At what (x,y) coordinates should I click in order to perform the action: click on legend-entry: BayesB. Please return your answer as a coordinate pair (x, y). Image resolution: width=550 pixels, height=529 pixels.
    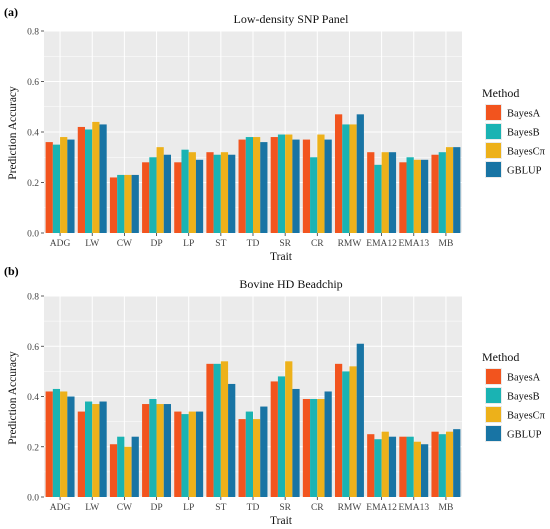
    Looking at the image, I should click on (523, 133).